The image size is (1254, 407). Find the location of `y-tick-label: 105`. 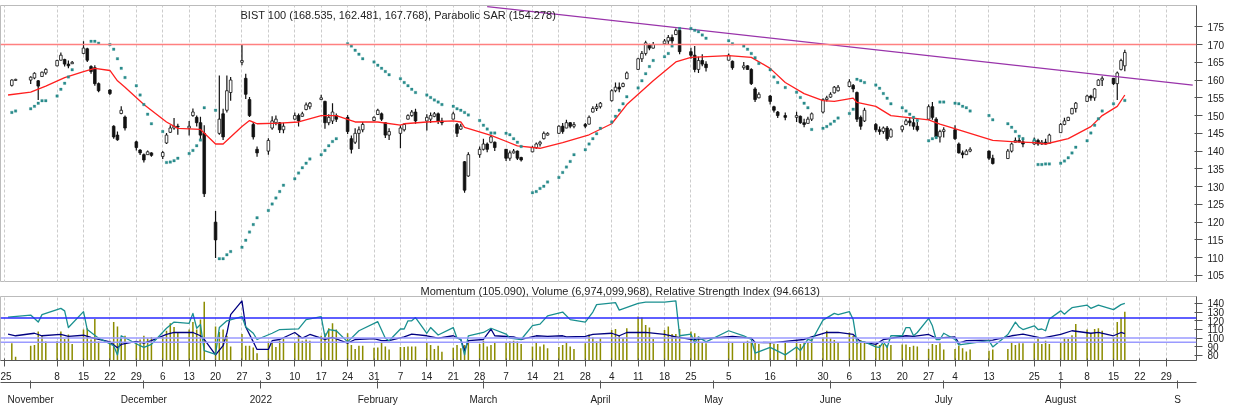

y-tick-label: 105 is located at coordinates (1216, 276).